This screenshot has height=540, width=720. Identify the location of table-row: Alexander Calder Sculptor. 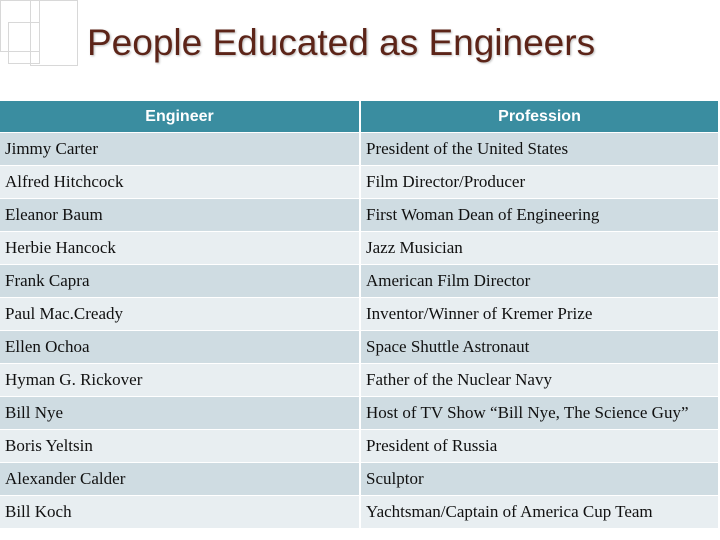
(360, 479).